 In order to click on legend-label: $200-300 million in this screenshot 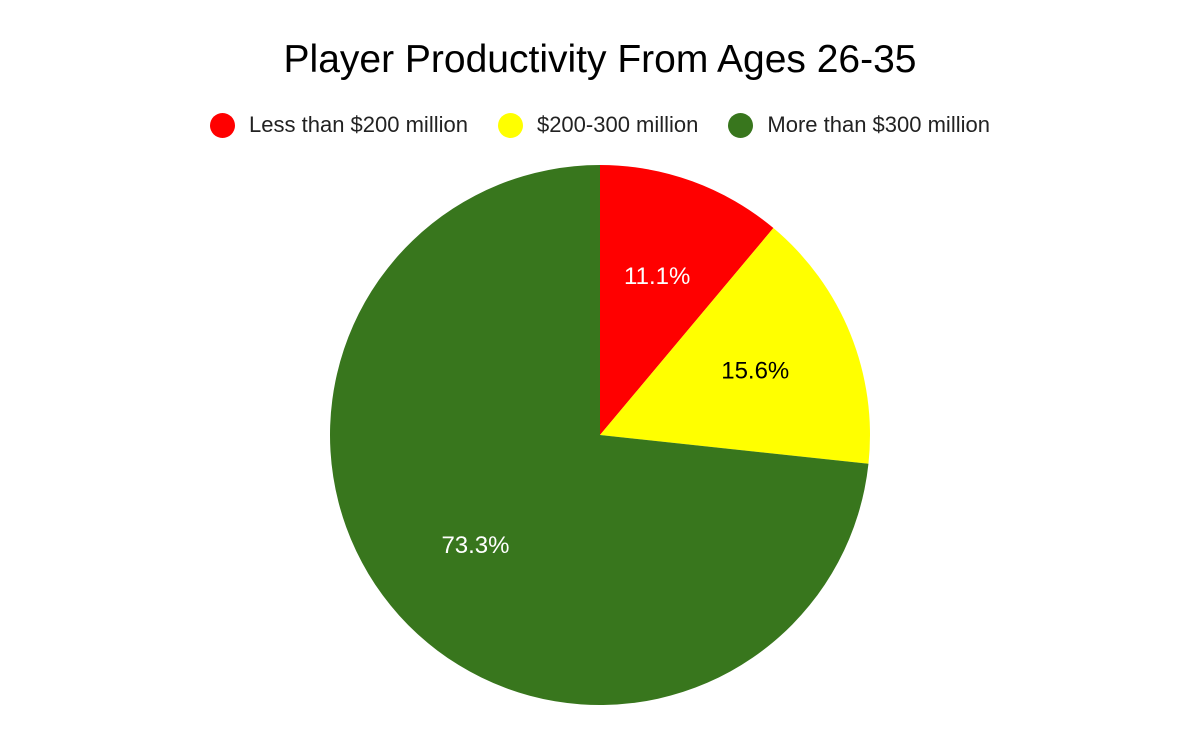, I will do `click(617, 124)`.